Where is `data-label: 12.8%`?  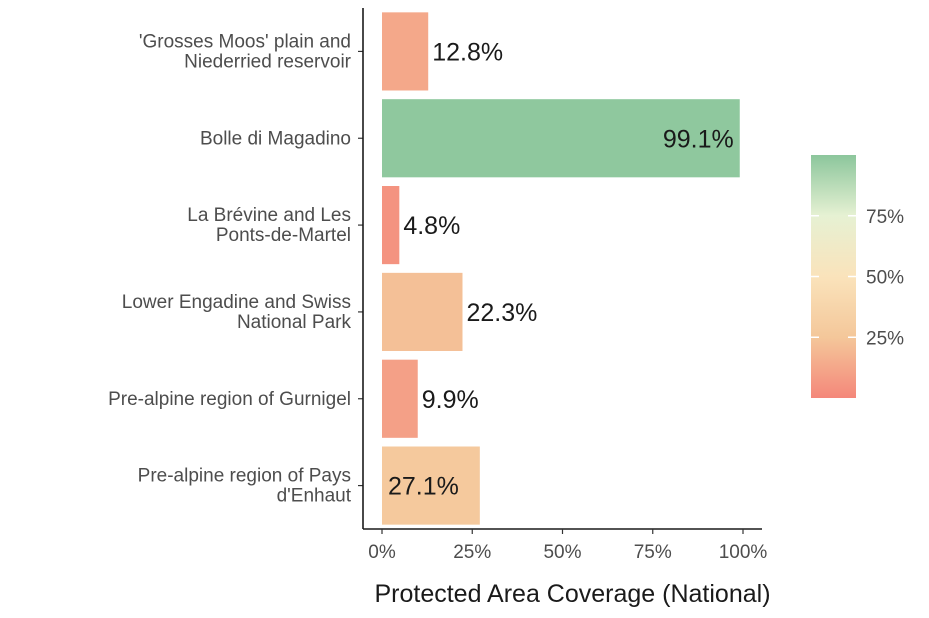 data-label: 12.8% is located at coordinates (467, 52).